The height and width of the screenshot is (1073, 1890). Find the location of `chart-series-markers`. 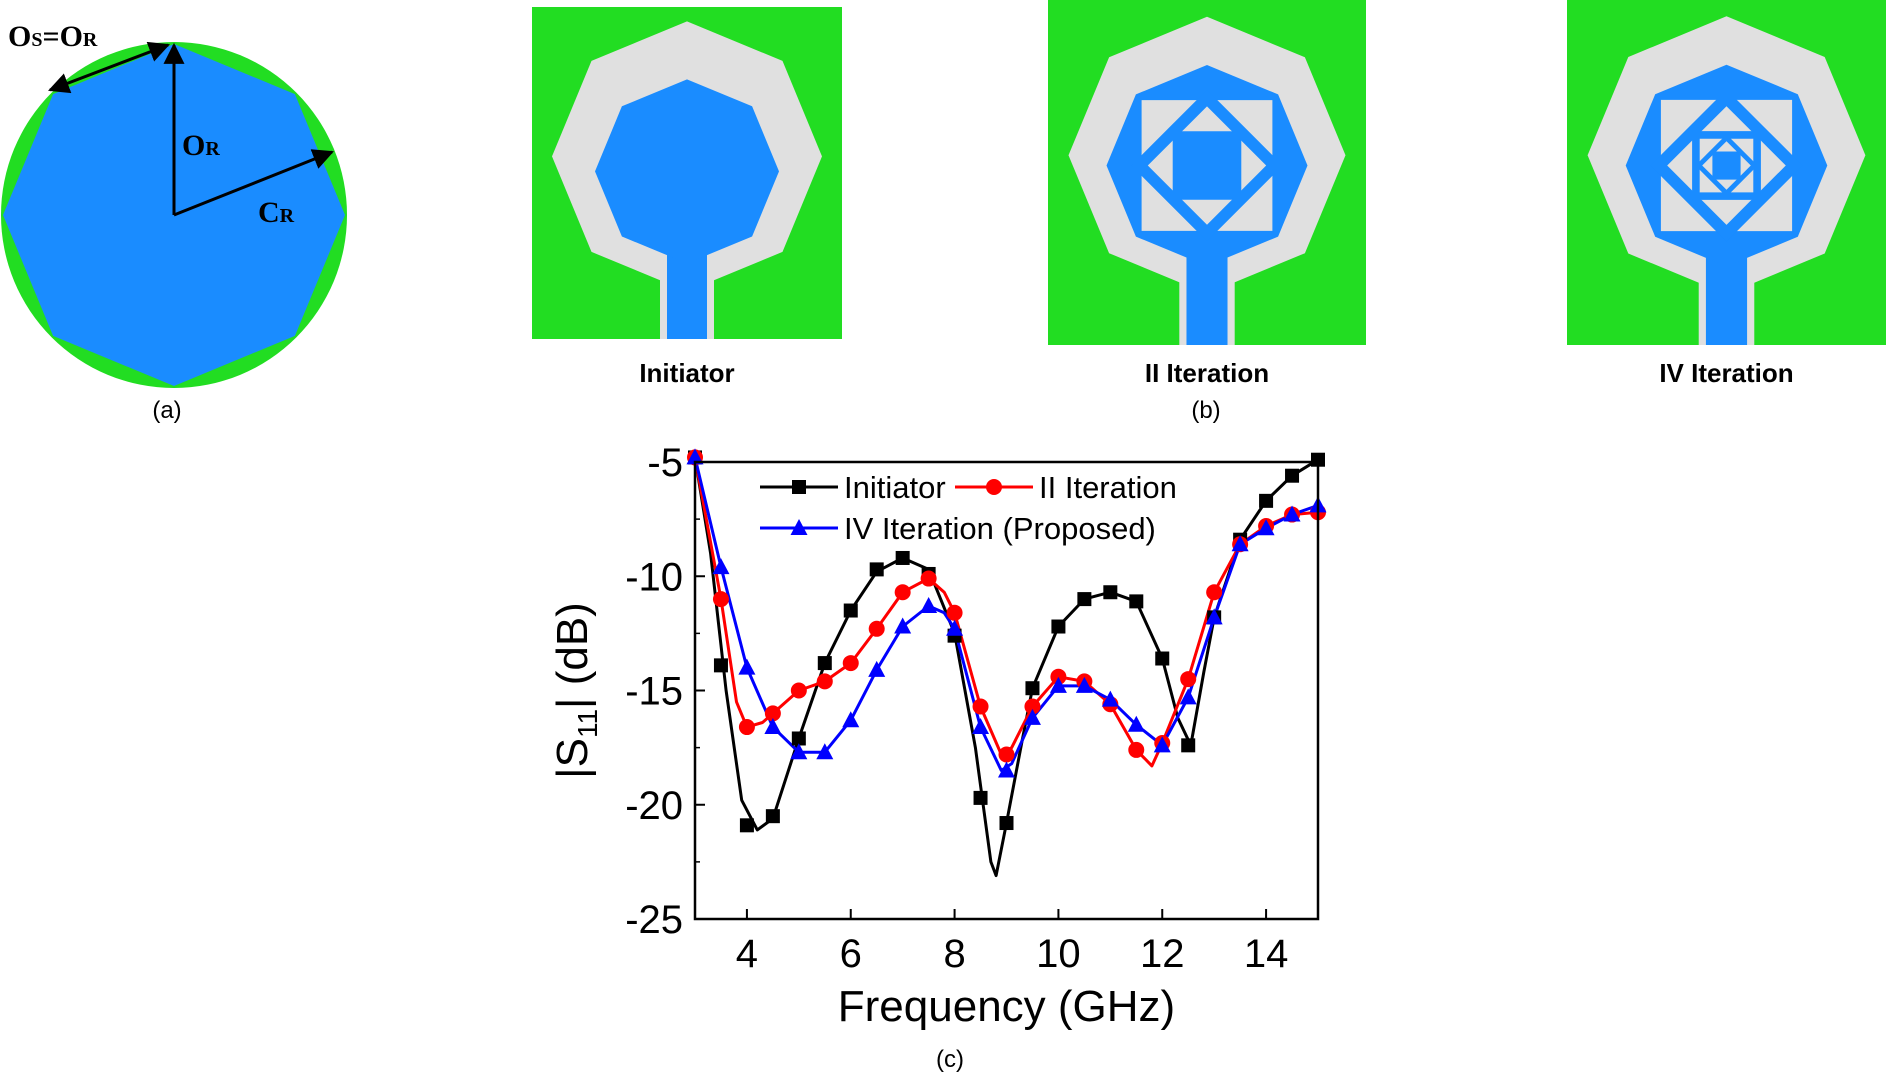

chart-series-markers is located at coordinates (1006, 640).